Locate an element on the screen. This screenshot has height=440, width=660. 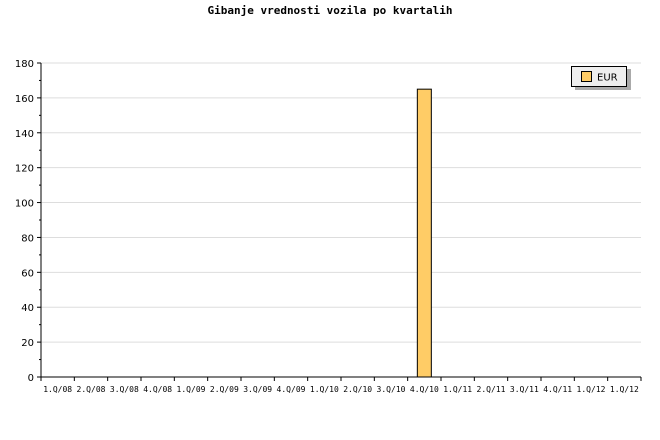
x-tick-label: 1.Q/11 is located at coordinates (457, 389).